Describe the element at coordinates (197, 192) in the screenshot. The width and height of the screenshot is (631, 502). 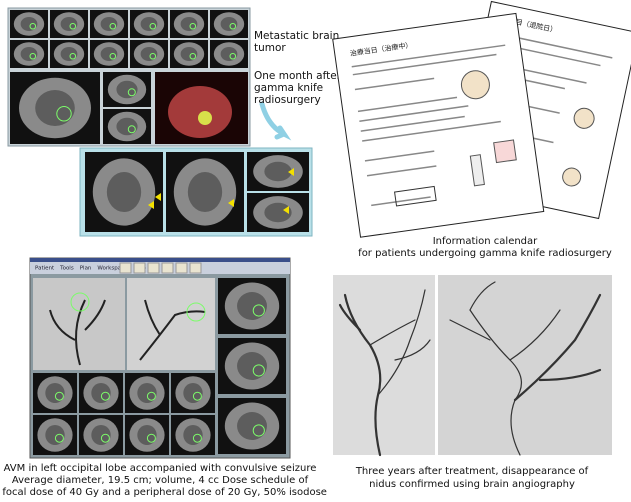
I see `followup-panel` at that location.